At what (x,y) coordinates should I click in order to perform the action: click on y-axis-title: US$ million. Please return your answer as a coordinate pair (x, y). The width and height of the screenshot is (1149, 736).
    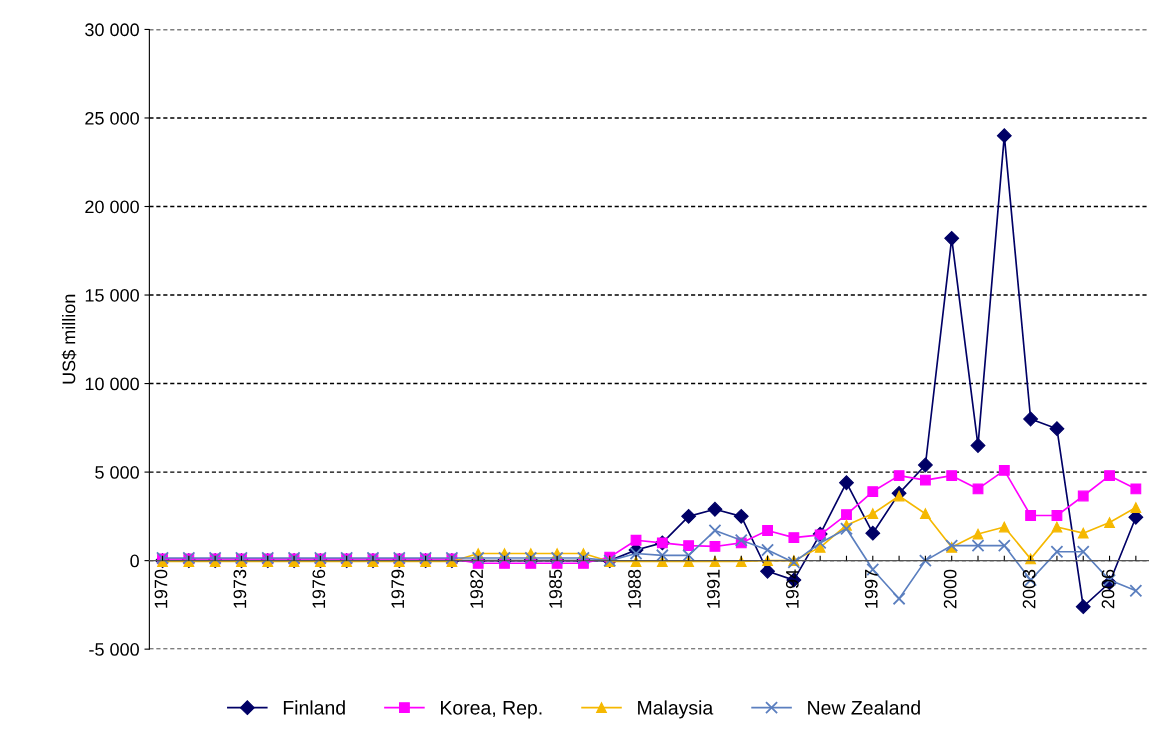
    Looking at the image, I should click on (69, 339).